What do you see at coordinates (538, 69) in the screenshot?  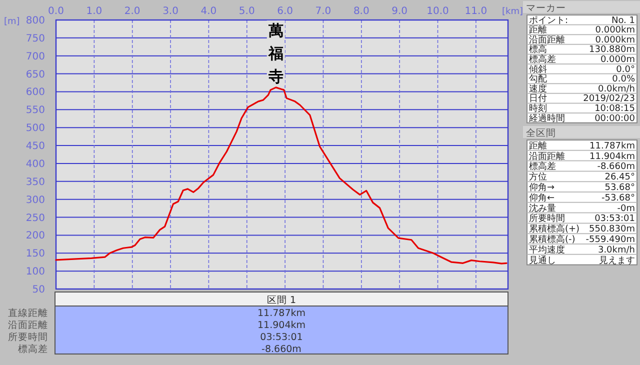 I see `text: 傾斜` at bounding box center [538, 69].